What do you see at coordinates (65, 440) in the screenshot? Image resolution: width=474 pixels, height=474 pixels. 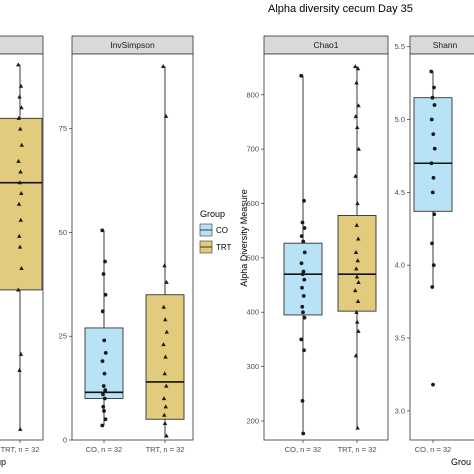 I see `y-tick-label: 0` at bounding box center [65, 440].